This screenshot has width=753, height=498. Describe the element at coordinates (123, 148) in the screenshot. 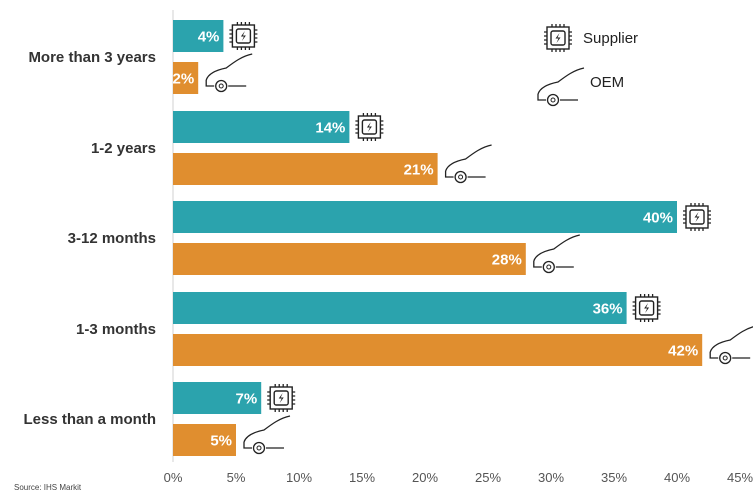

I see `category-label: 1-2 years` at that location.